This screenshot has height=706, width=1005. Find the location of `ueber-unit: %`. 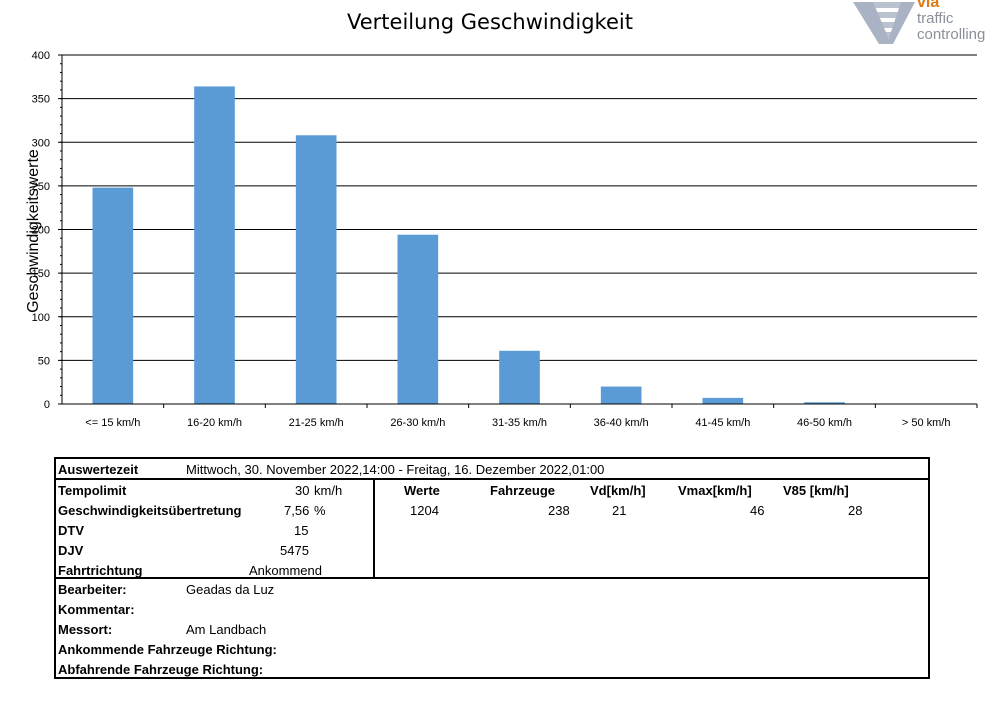

ueber-unit: % is located at coordinates (320, 510).